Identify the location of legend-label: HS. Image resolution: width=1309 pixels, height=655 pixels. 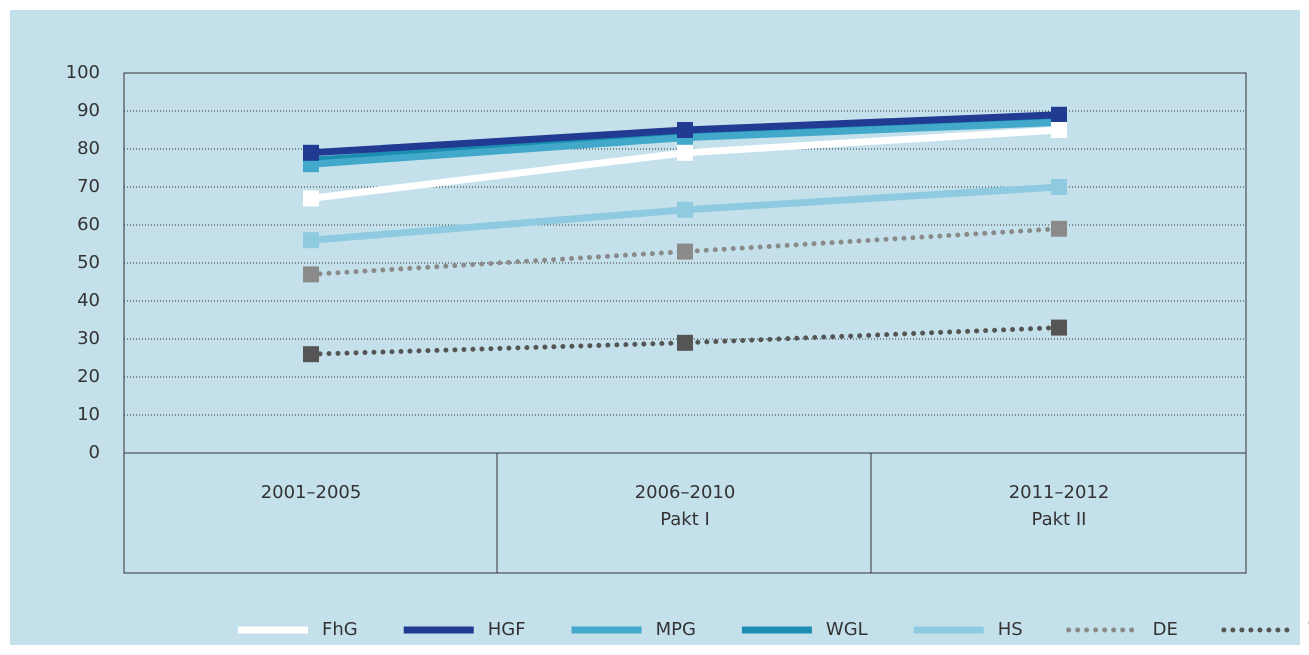
(1010, 629).